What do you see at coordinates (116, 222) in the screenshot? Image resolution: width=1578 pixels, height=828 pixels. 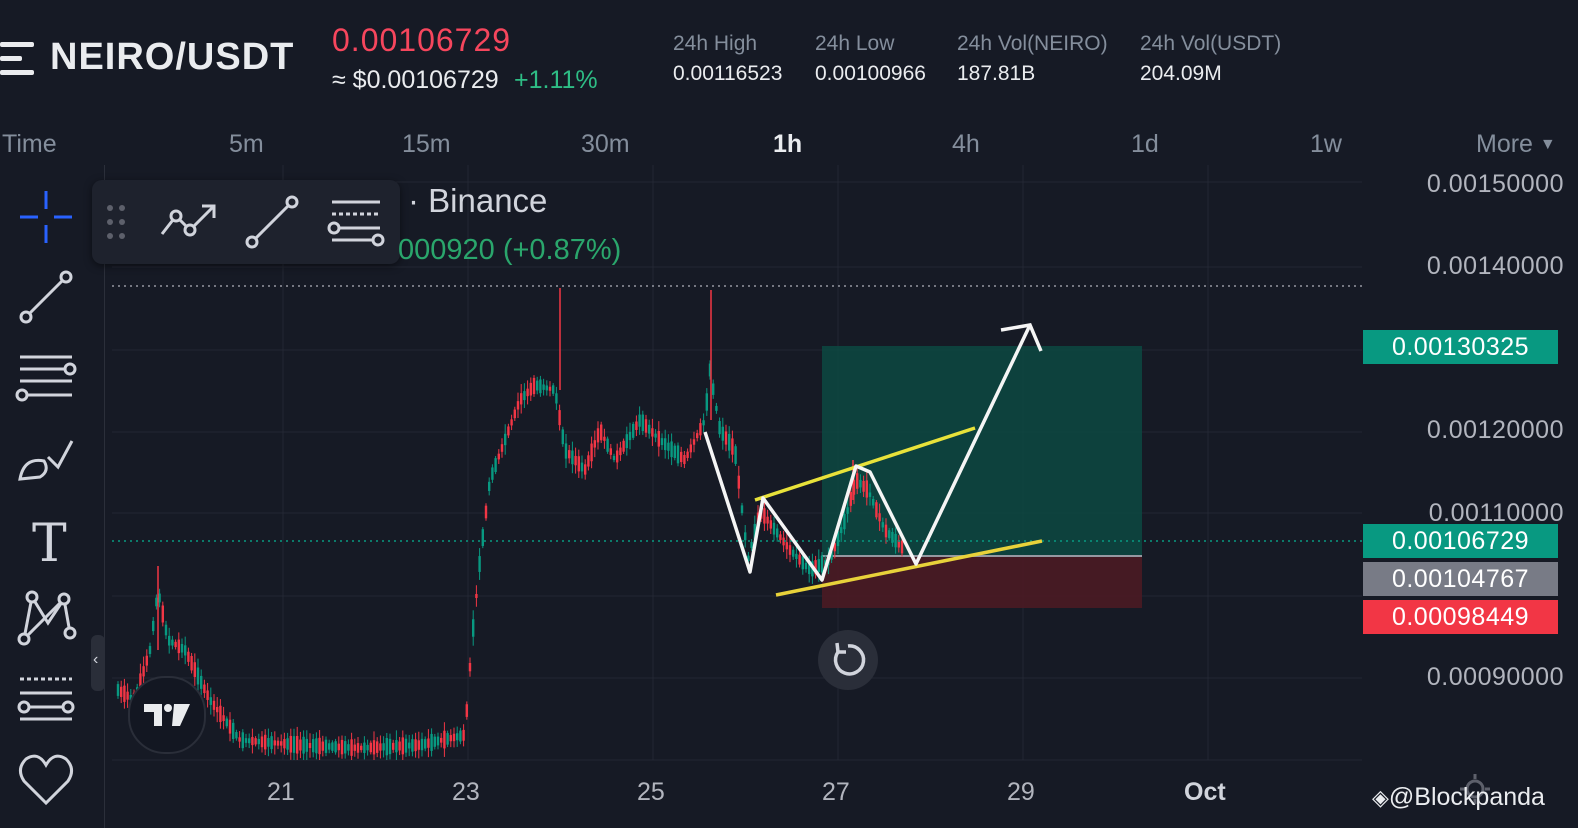 I see `drag-handle-icon` at bounding box center [116, 222].